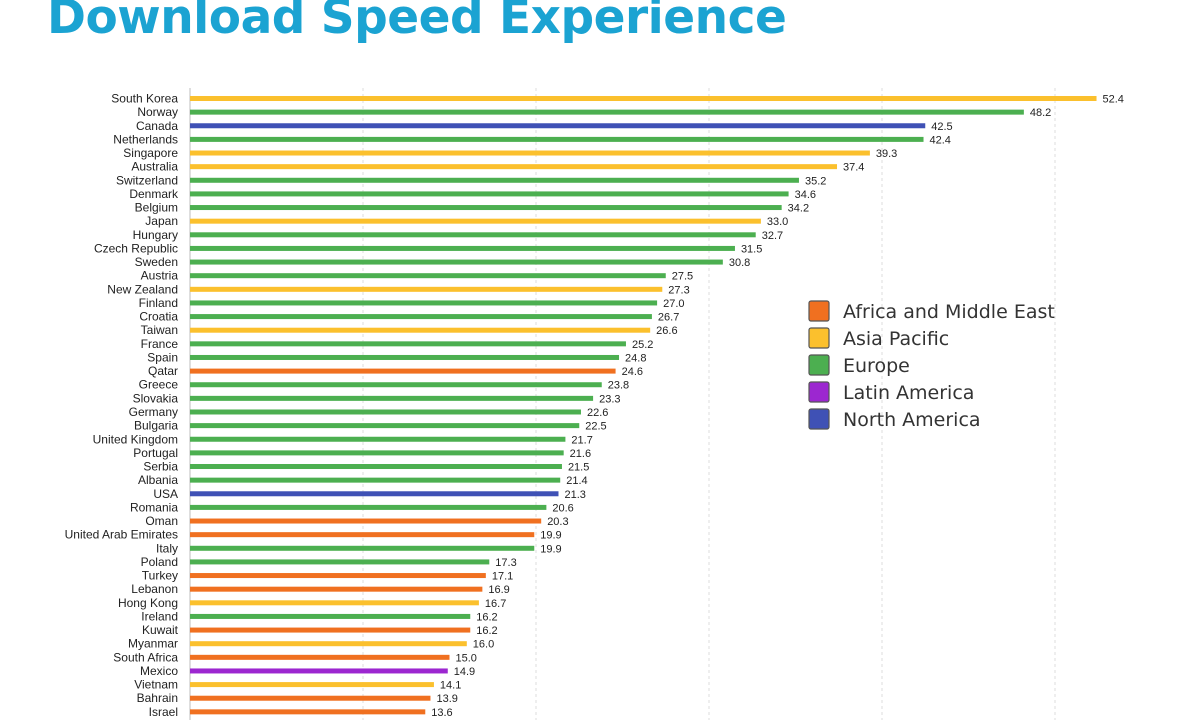 The image size is (1200, 720). Describe the element at coordinates (618, 386) in the screenshot. I see `value-label: 23.8` at that location.